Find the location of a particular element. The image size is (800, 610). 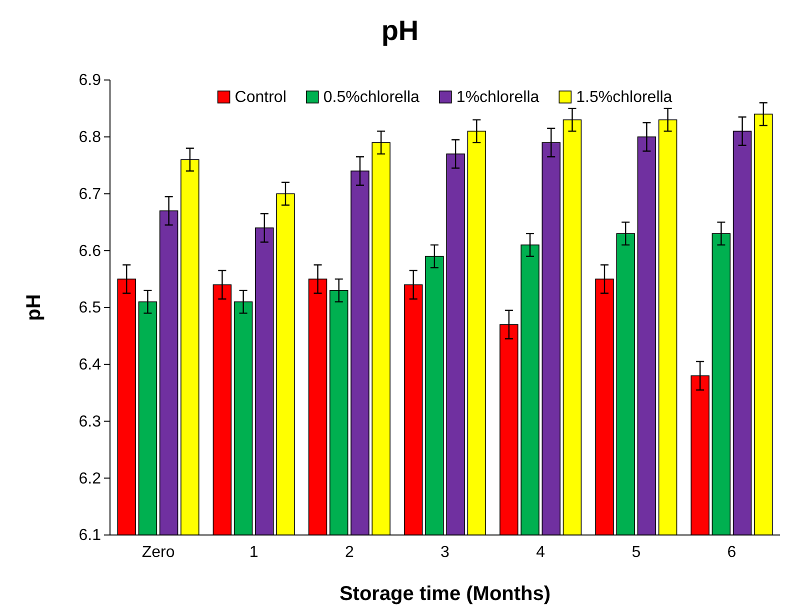

y-tick-label: 6.5 is located at coordinates (90, 308).